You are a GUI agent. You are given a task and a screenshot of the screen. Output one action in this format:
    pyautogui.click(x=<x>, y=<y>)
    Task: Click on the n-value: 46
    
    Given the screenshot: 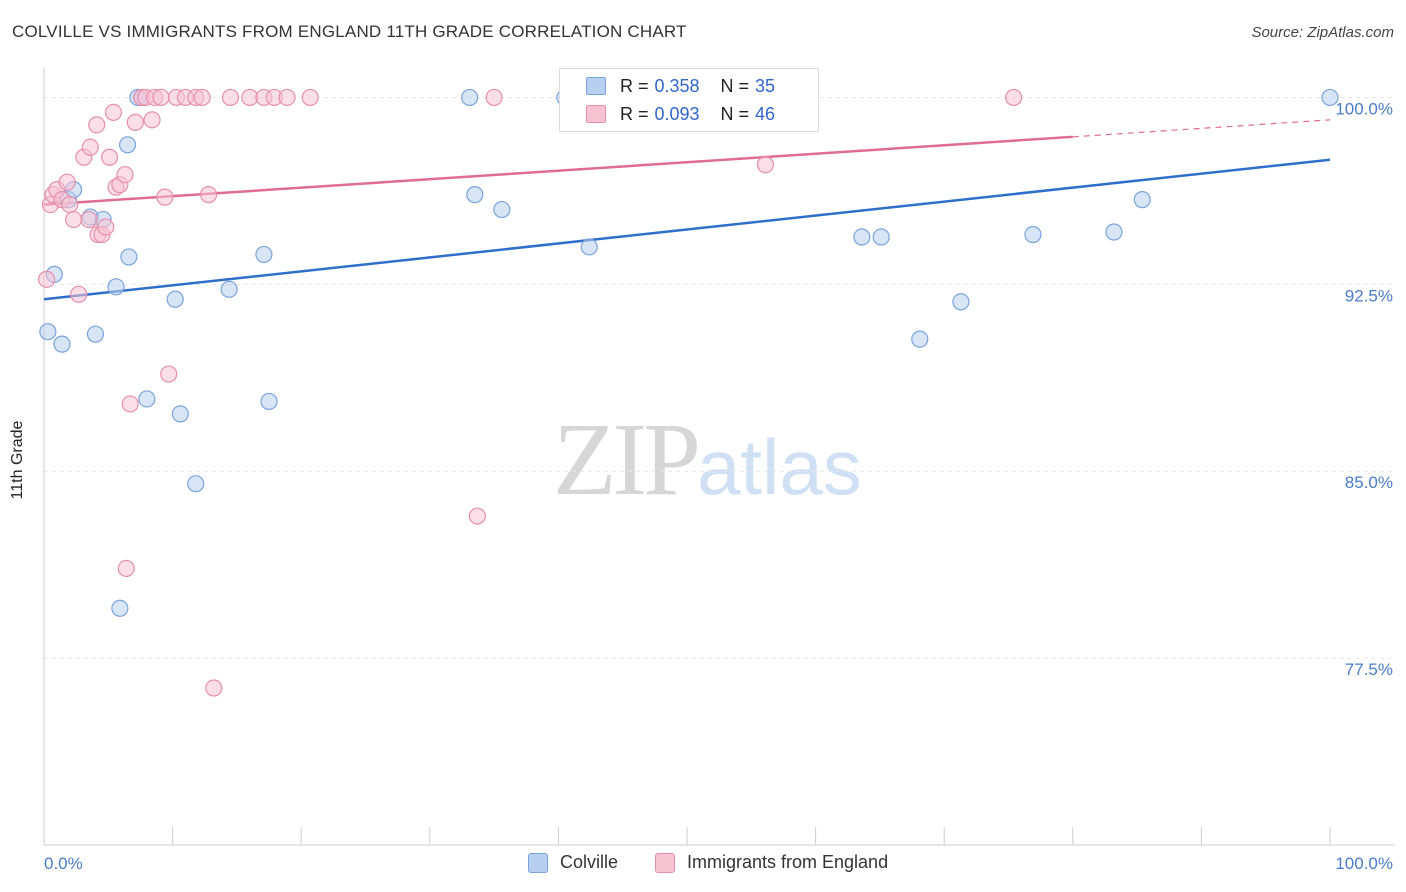 What is the action you would take?
    pyautogui.click(x=765, y=113)
    